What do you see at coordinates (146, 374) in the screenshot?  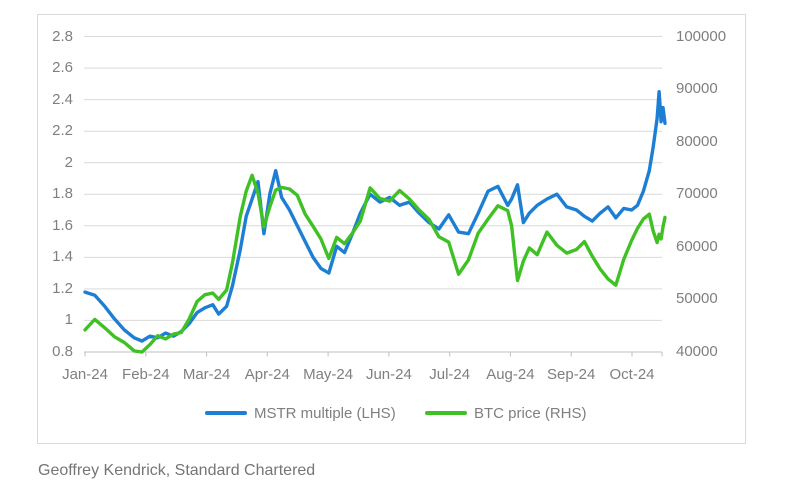 I see `x-axis-label: Feb-24` at bounding box center [146, 374].